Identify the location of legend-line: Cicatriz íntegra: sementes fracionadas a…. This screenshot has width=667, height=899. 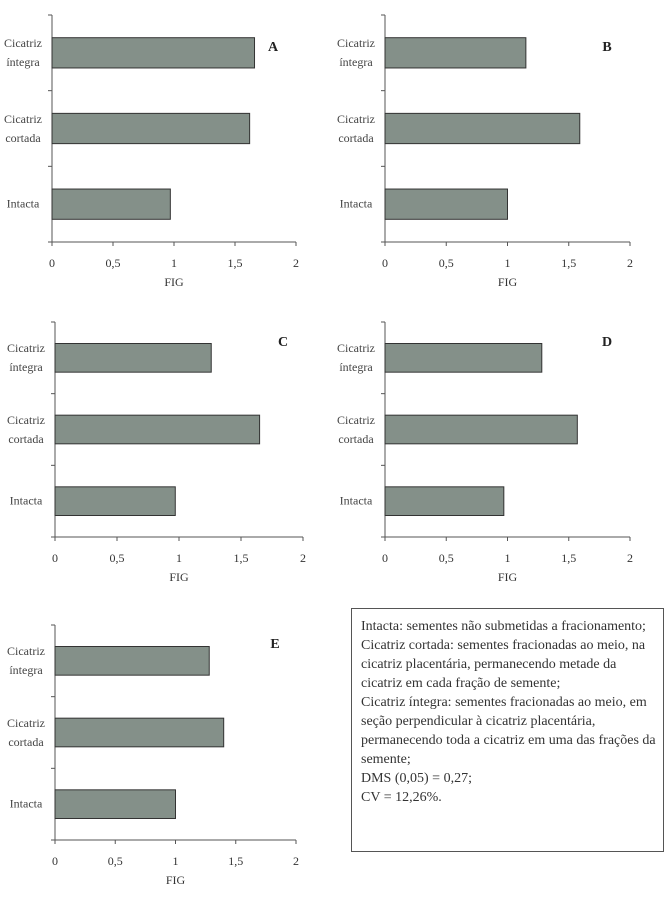
(508, 731).